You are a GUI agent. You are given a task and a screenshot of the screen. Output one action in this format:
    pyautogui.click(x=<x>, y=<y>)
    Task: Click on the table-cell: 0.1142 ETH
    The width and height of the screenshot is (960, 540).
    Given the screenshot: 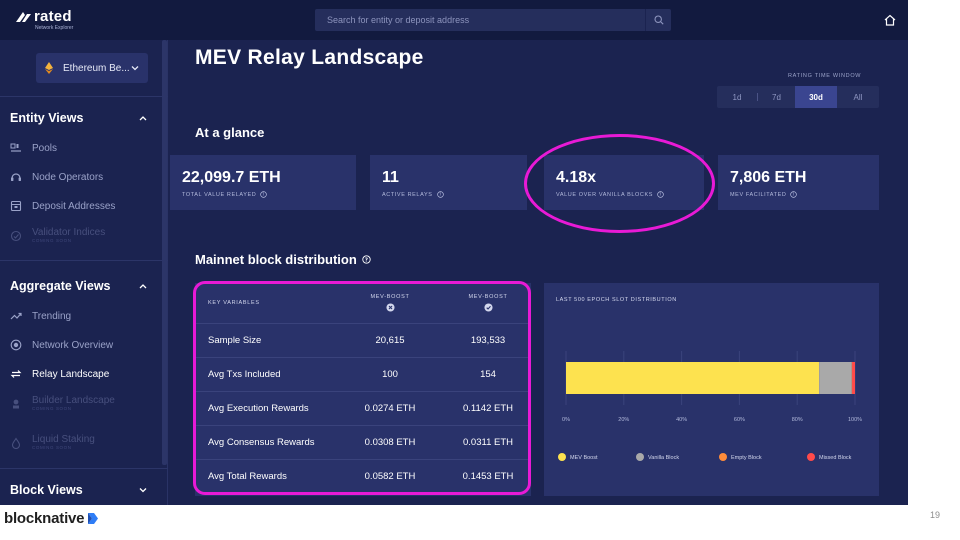 What is the action you would take?
    pyautogui.click(x=488, y=408)
    